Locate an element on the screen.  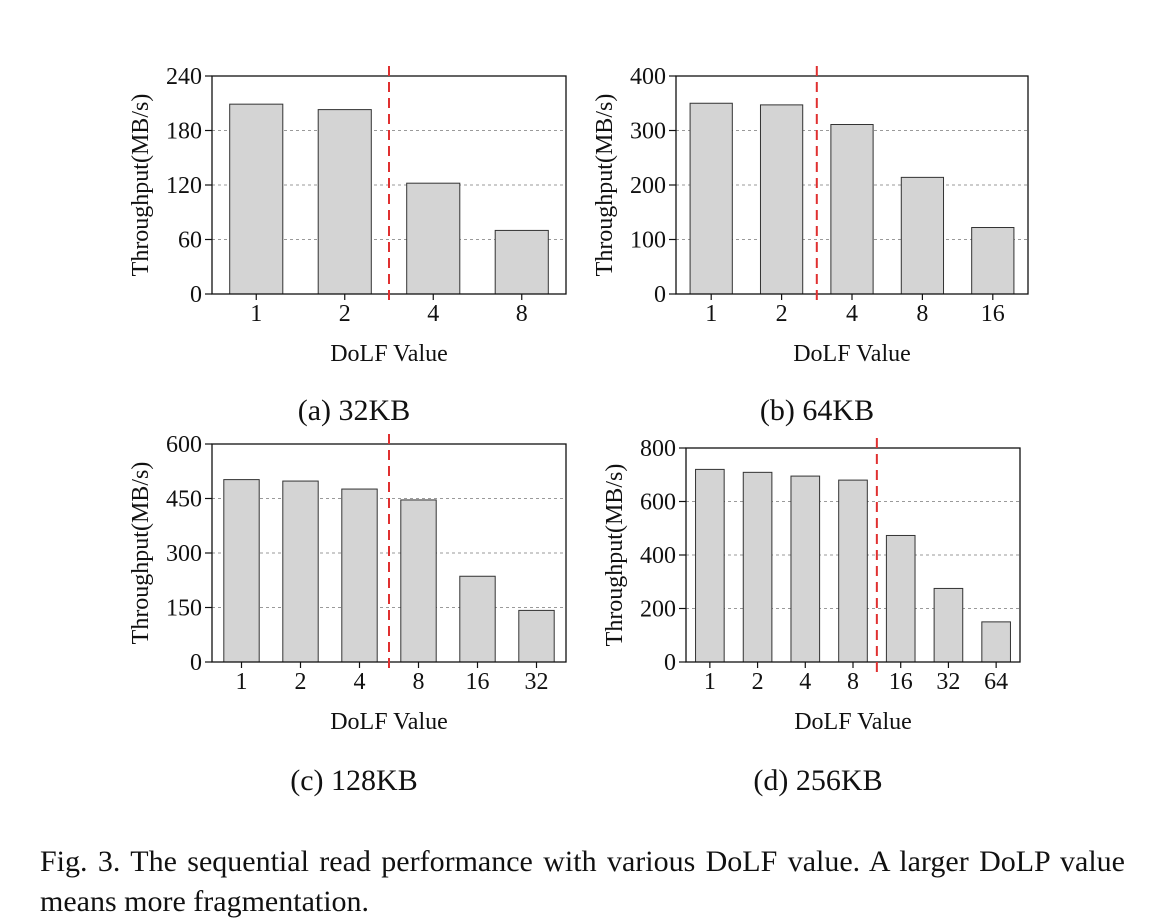
x-tick-label: 64 is located at coordinates (996, 682).